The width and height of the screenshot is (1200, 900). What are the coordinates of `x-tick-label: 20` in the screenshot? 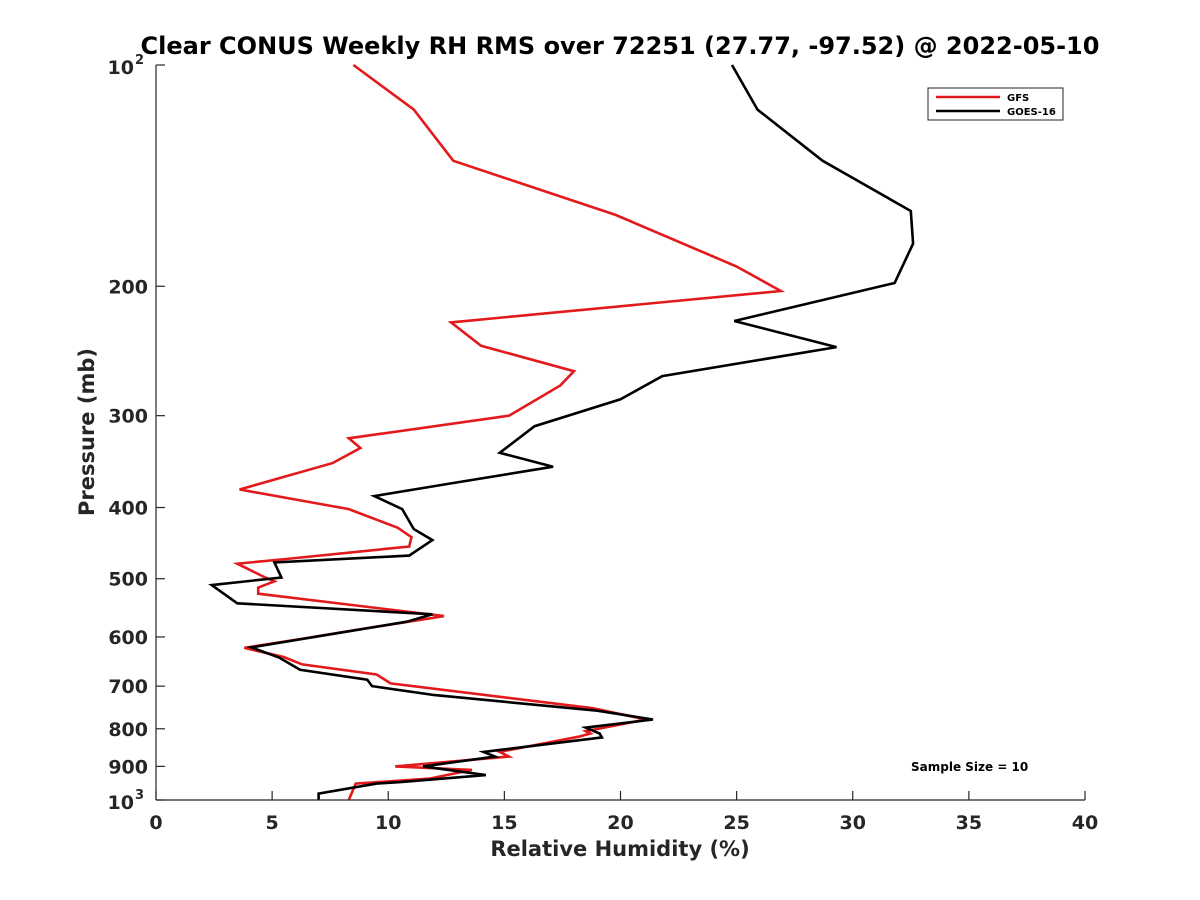 It's located at (620, 823).